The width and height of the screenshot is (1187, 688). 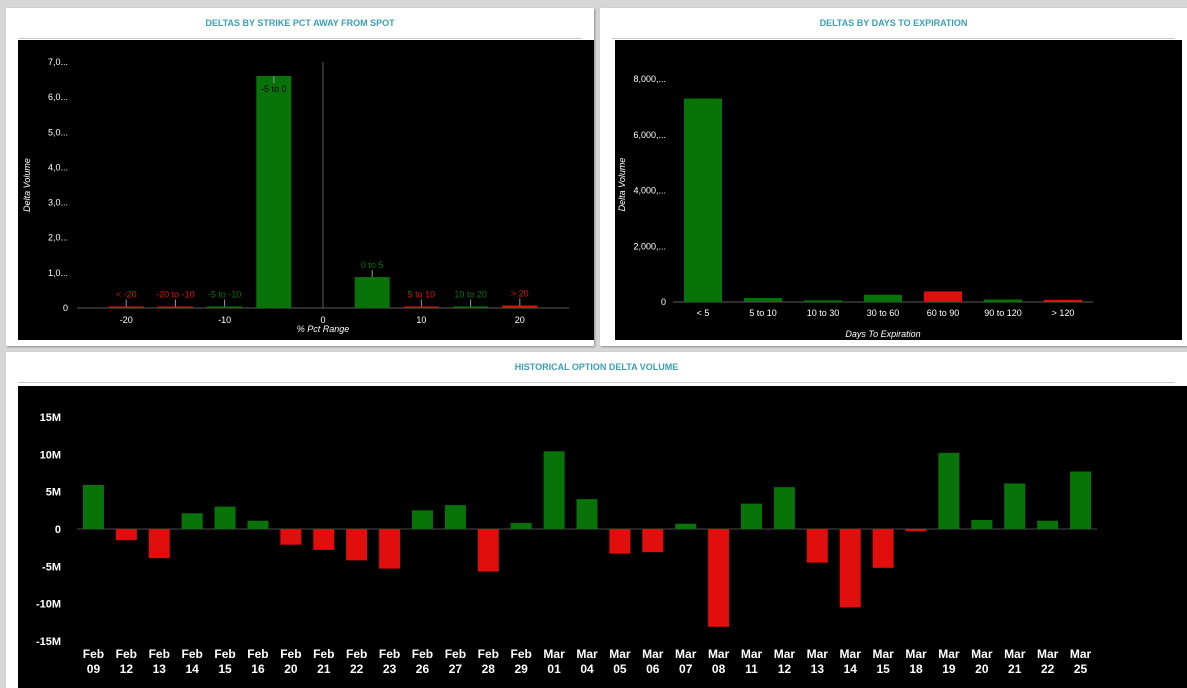 I want to click on x-tick-label: 10 to 30, so click(x=823, y=313).